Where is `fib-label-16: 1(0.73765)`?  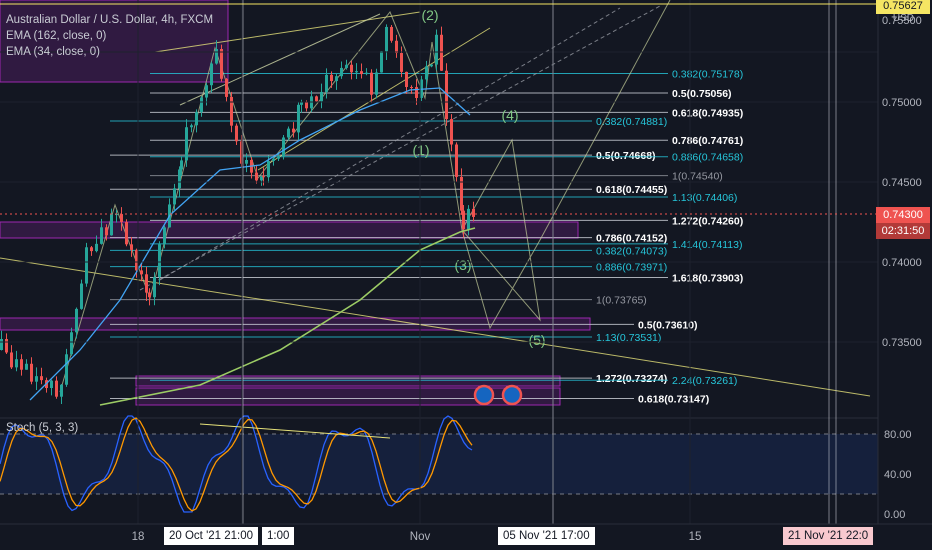
fib-label-16: 1(0.73765) is located at coordinates (621, 301).